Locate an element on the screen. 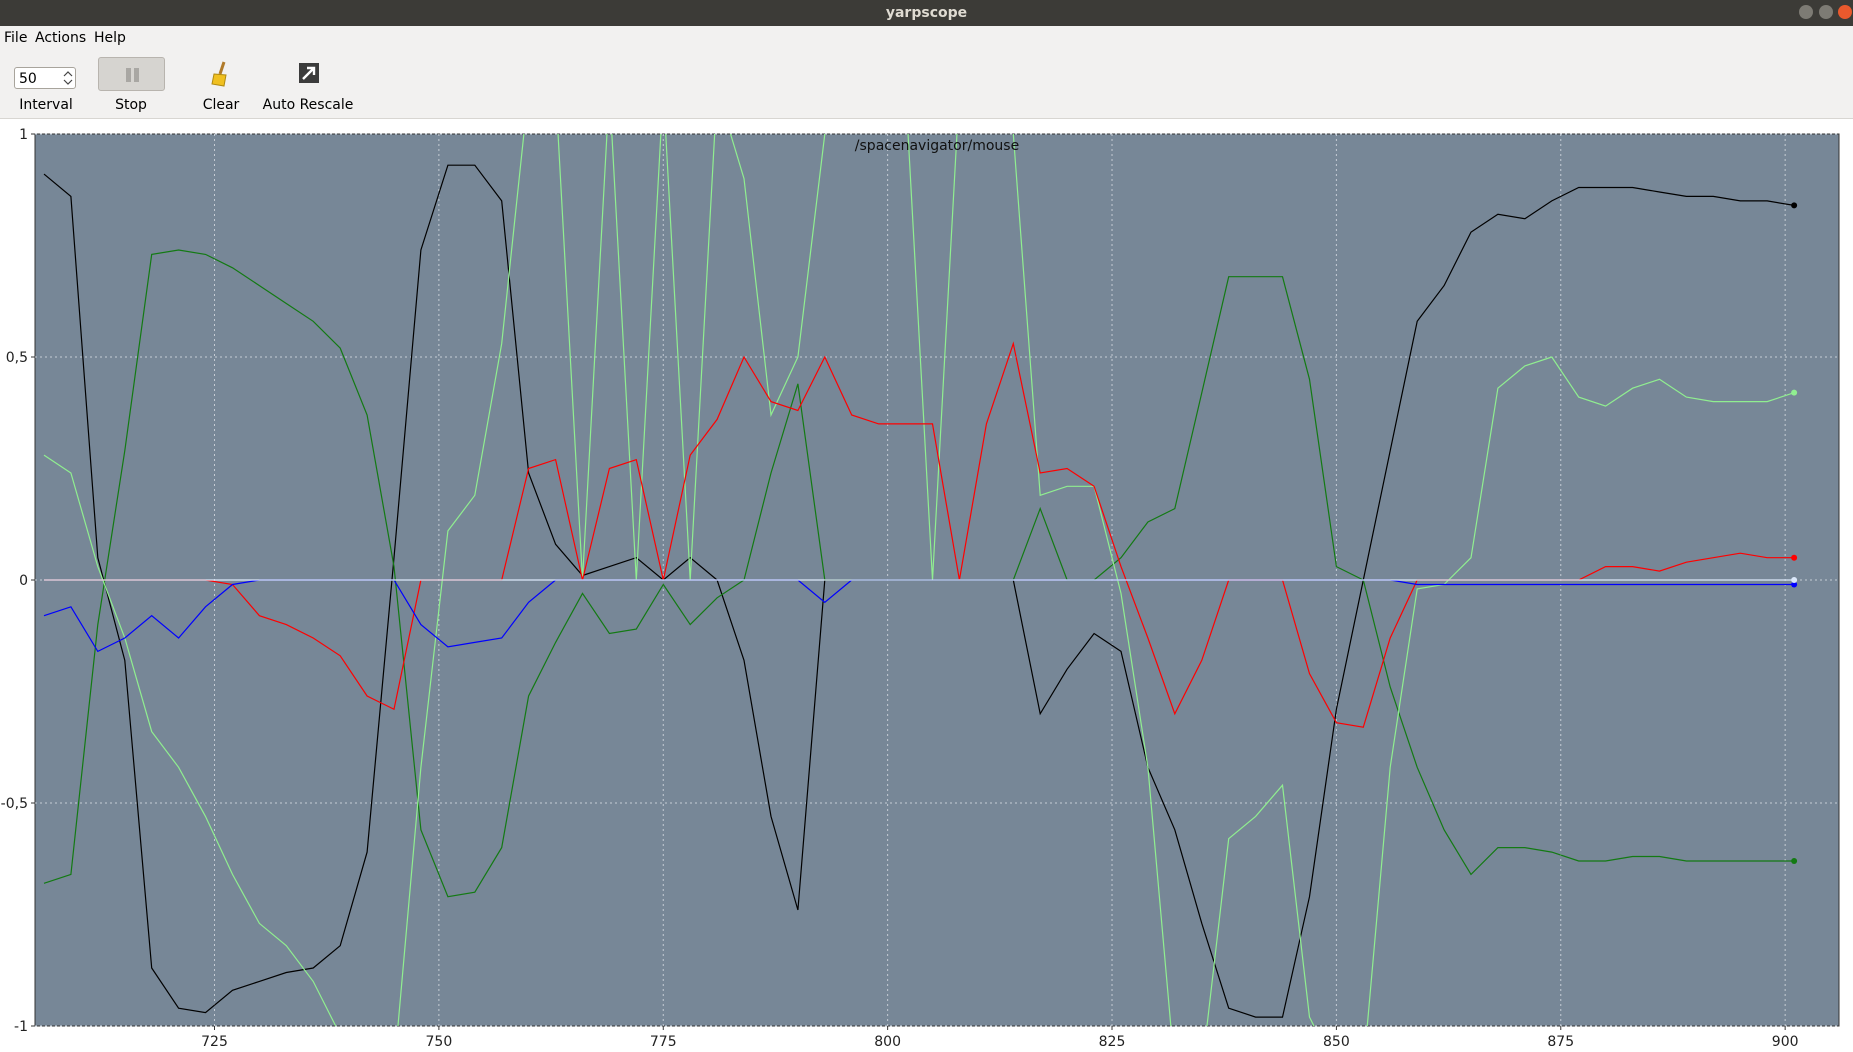 The height and width of the screenshot is (1052, 1853). menu-item: Help is located at coordinates (110, 38).